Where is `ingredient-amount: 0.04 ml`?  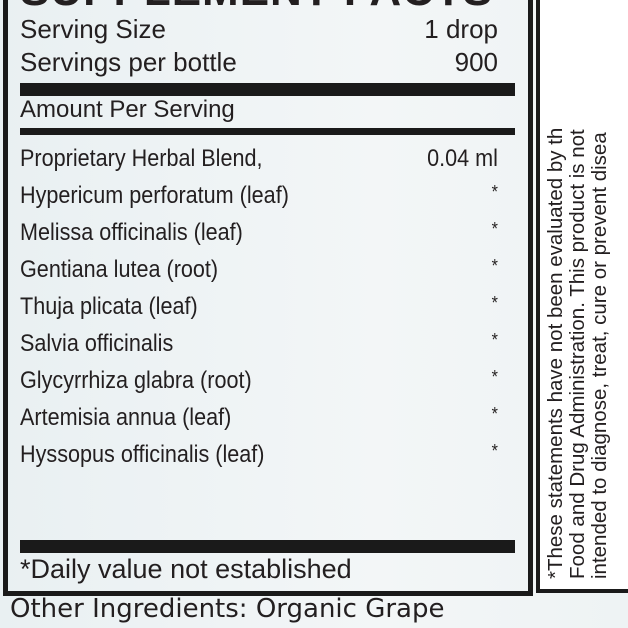 ingredient-amount: 0.04 ml is located at coordinates (462, 158).